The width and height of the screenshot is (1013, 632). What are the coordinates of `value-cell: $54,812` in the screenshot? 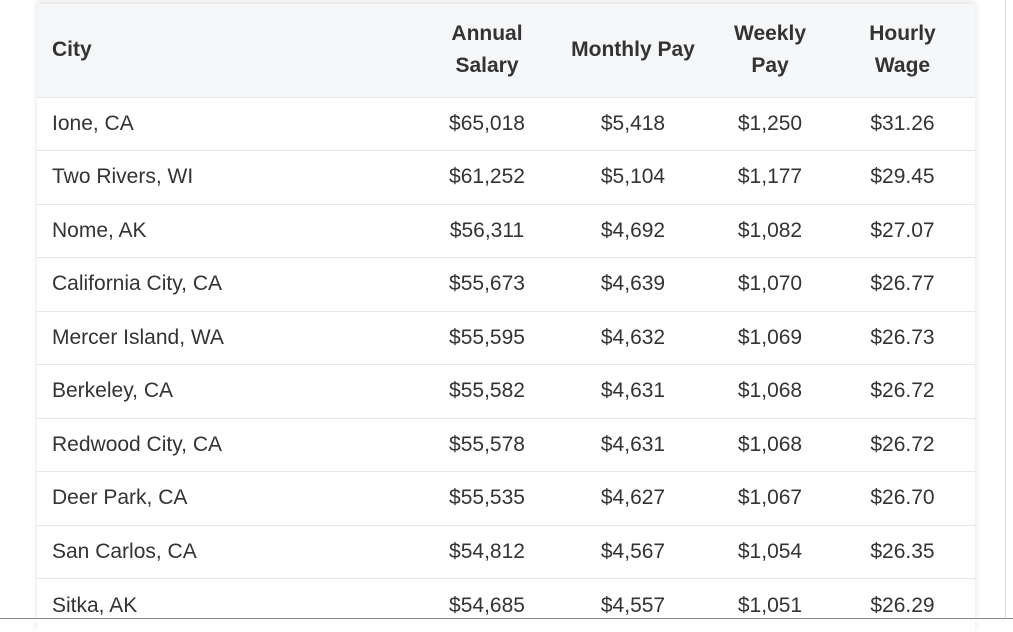 It's located at (487, 552).